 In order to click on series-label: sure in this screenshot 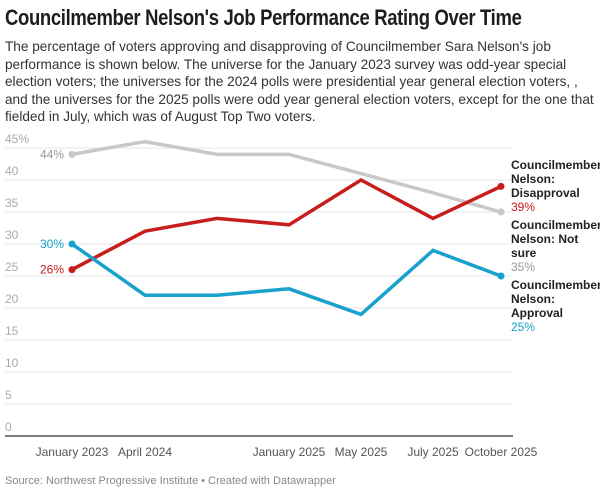, I will do `click(524, 253)`.